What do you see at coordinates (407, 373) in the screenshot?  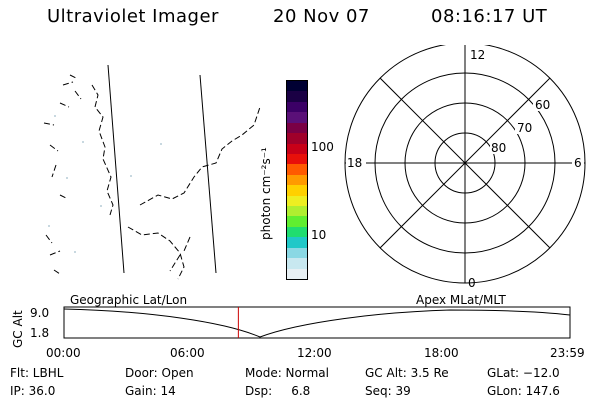 I see `gc-alt-info: GC Alt: 3.5 Re` at bounding box center [407, 373].